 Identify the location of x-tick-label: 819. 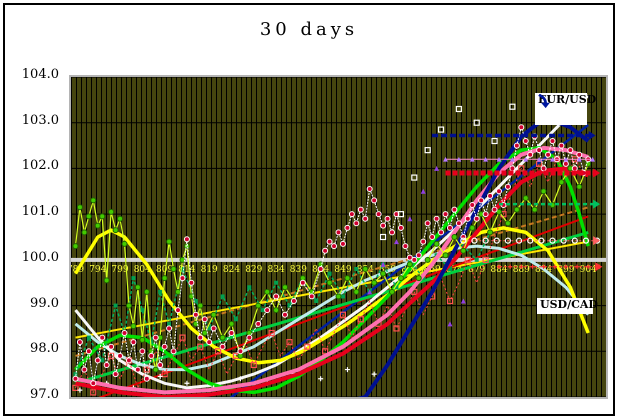
(209, 270).